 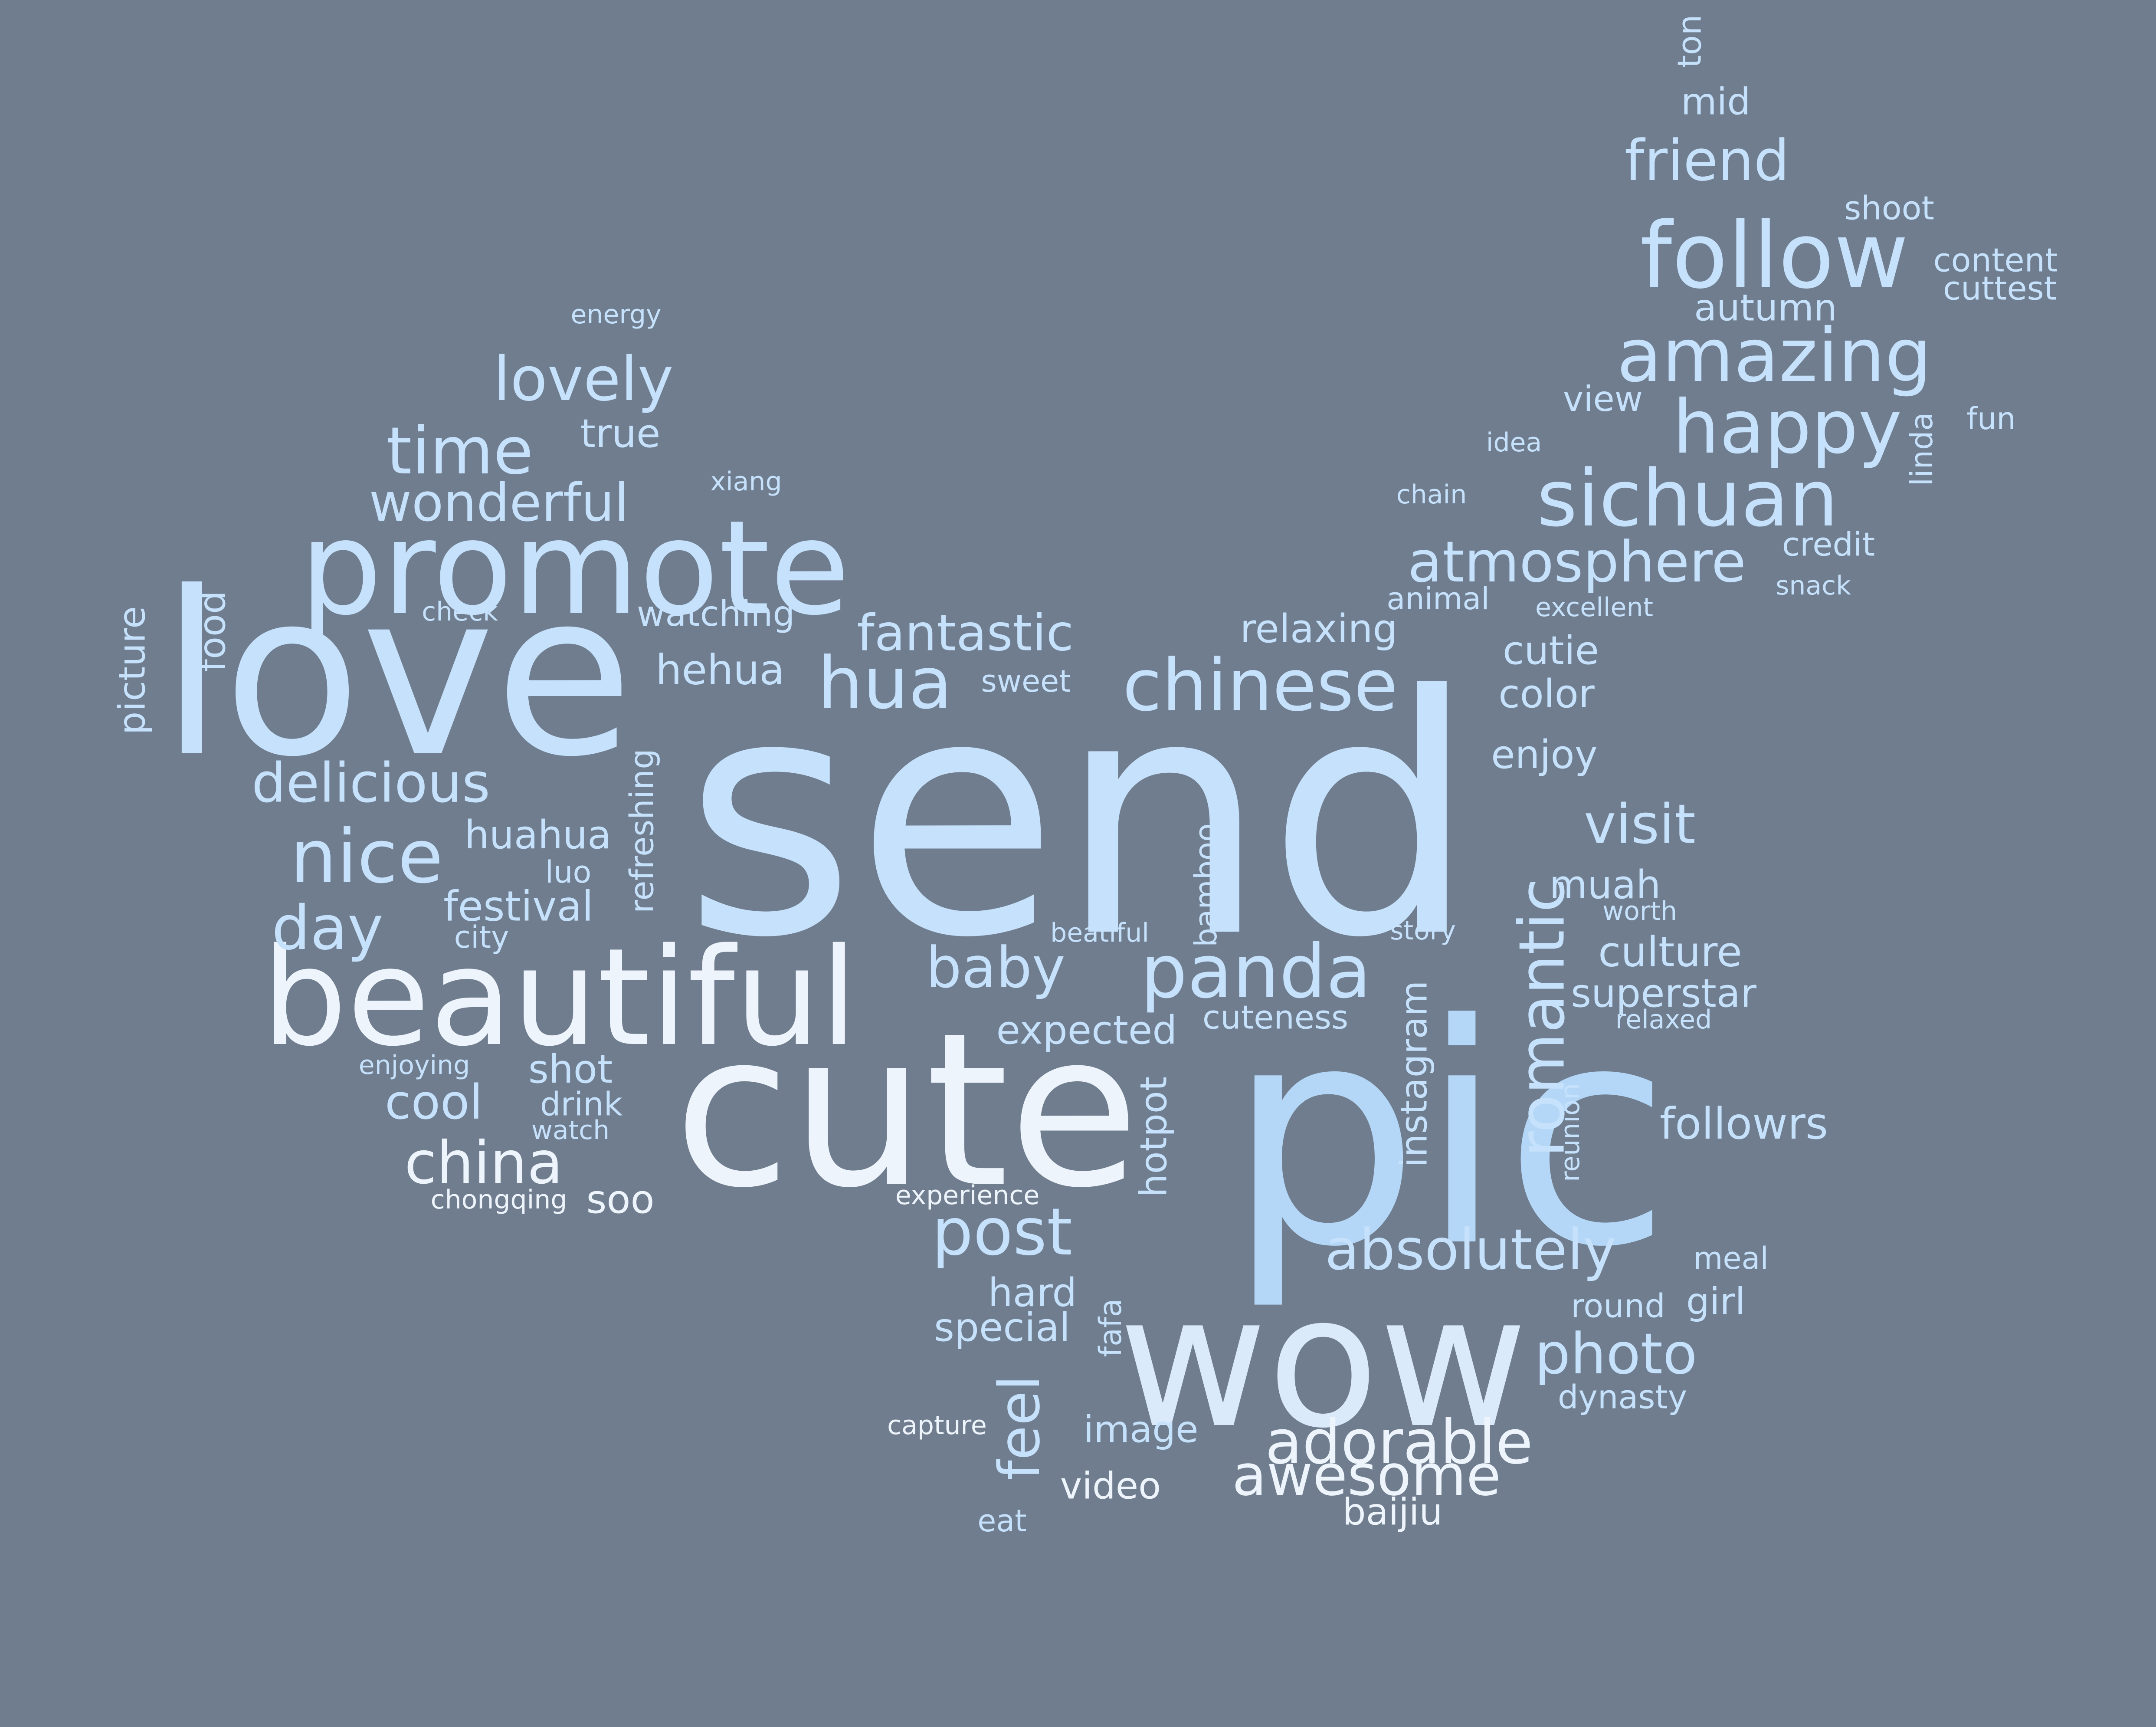 I want to click on word-drink: drink, so click(x=581, y=1104).